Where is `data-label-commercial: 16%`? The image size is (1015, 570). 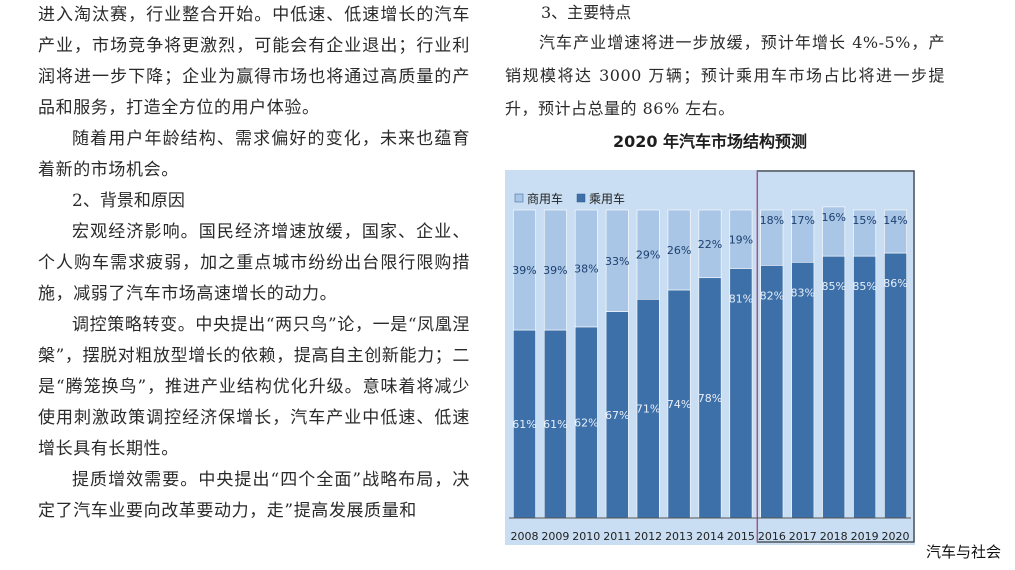
data-label-commercial: 16% is located at coordinates (833, 217).